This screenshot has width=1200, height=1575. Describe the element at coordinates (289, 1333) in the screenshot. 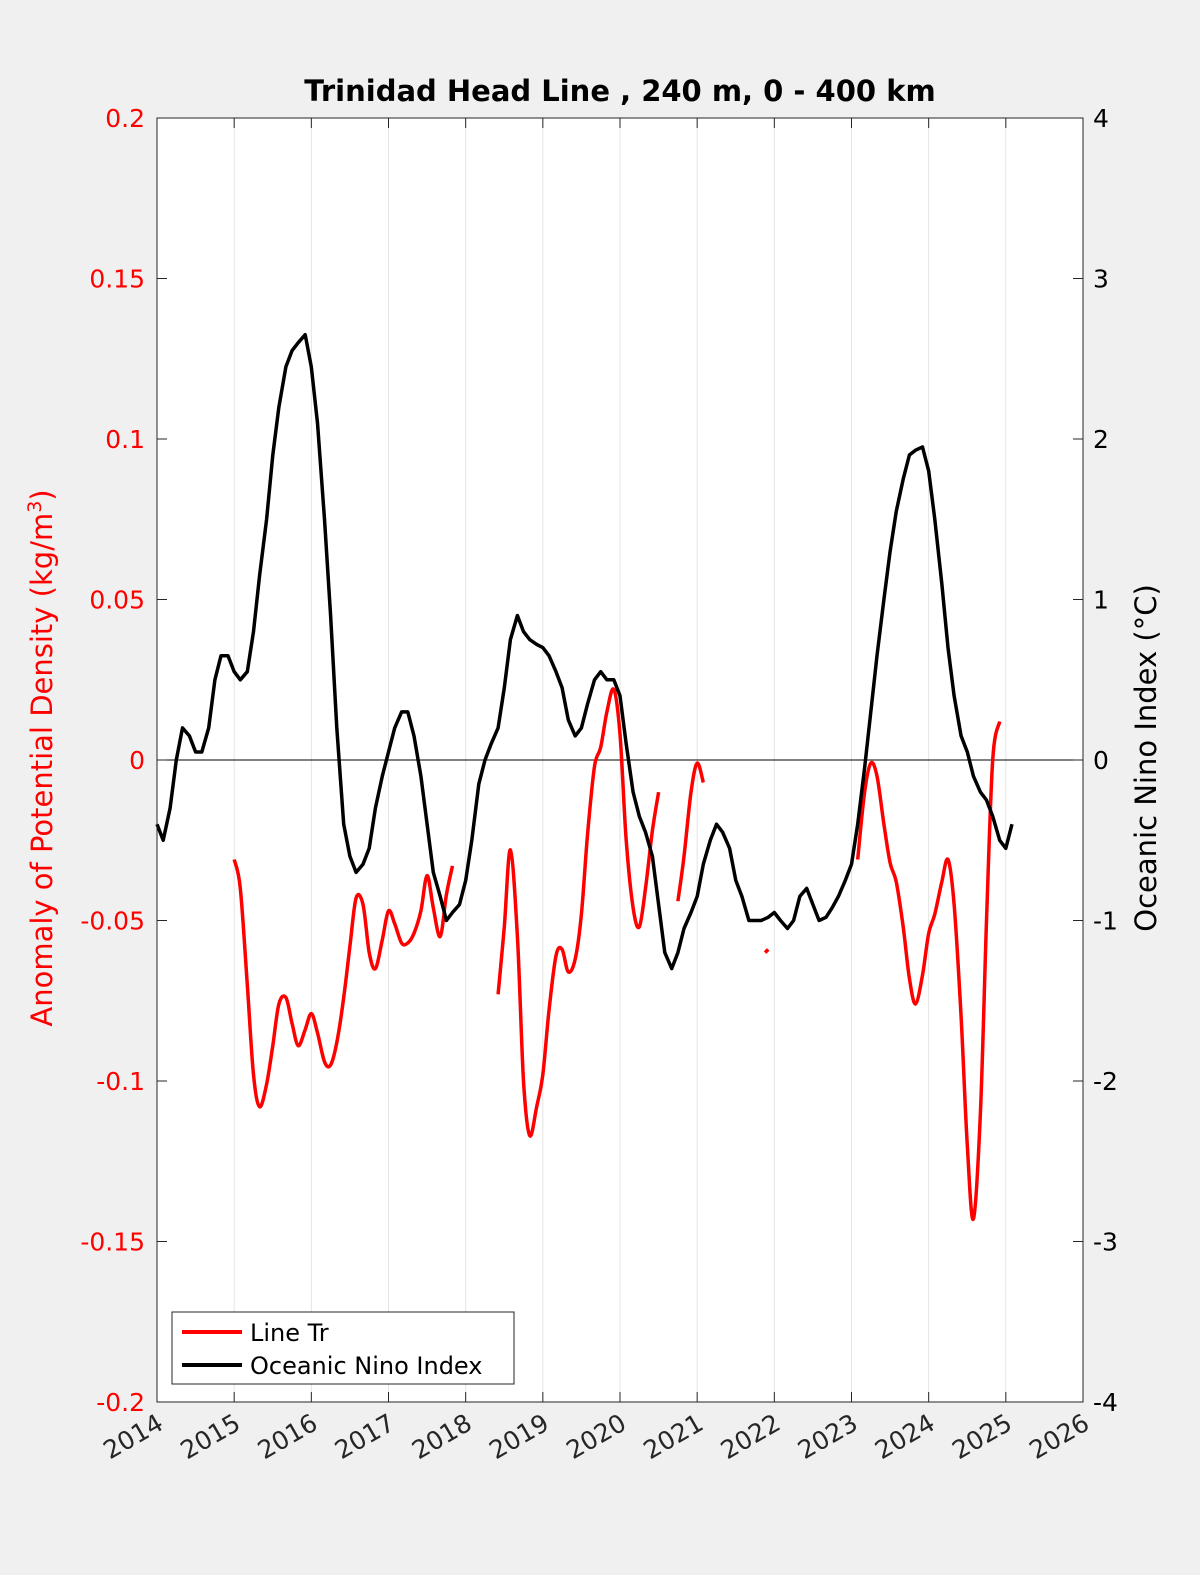

I see `legend-label-line-tr: Line Tr` at that location.